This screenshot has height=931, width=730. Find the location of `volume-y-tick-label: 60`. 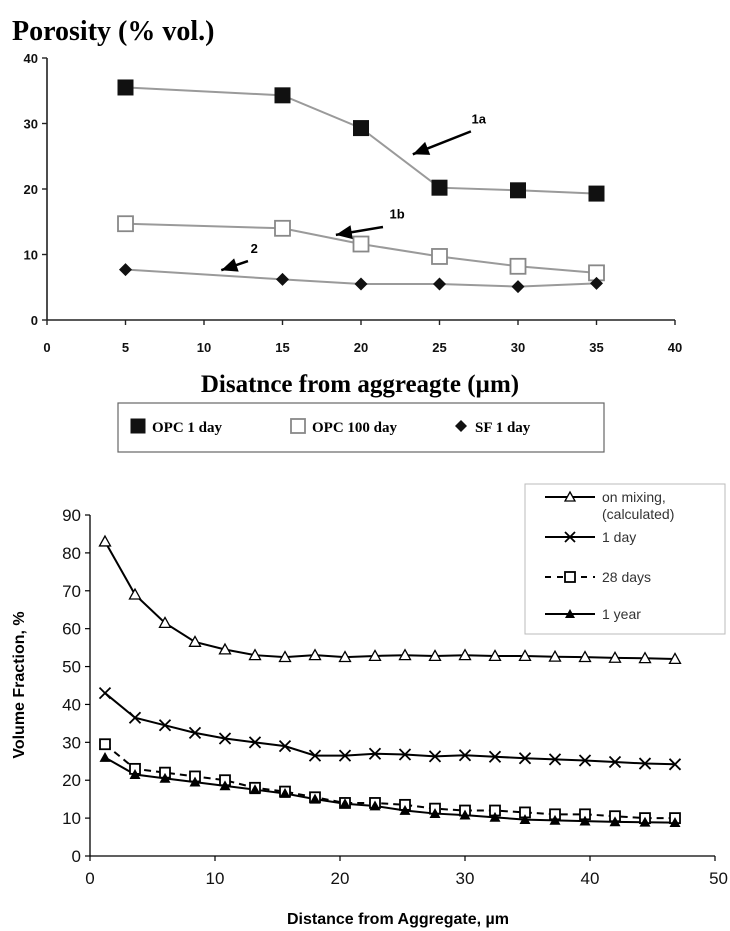

volume-y-tick-label: 60 is located at coordinates (71, 629).